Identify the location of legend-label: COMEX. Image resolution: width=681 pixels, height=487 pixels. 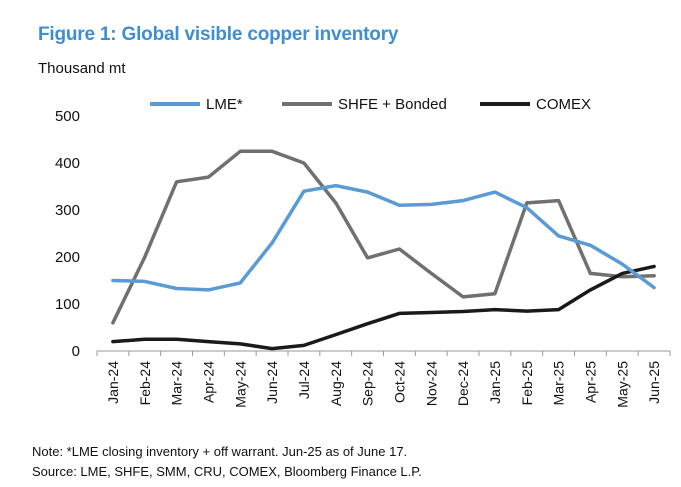
(563, 104).